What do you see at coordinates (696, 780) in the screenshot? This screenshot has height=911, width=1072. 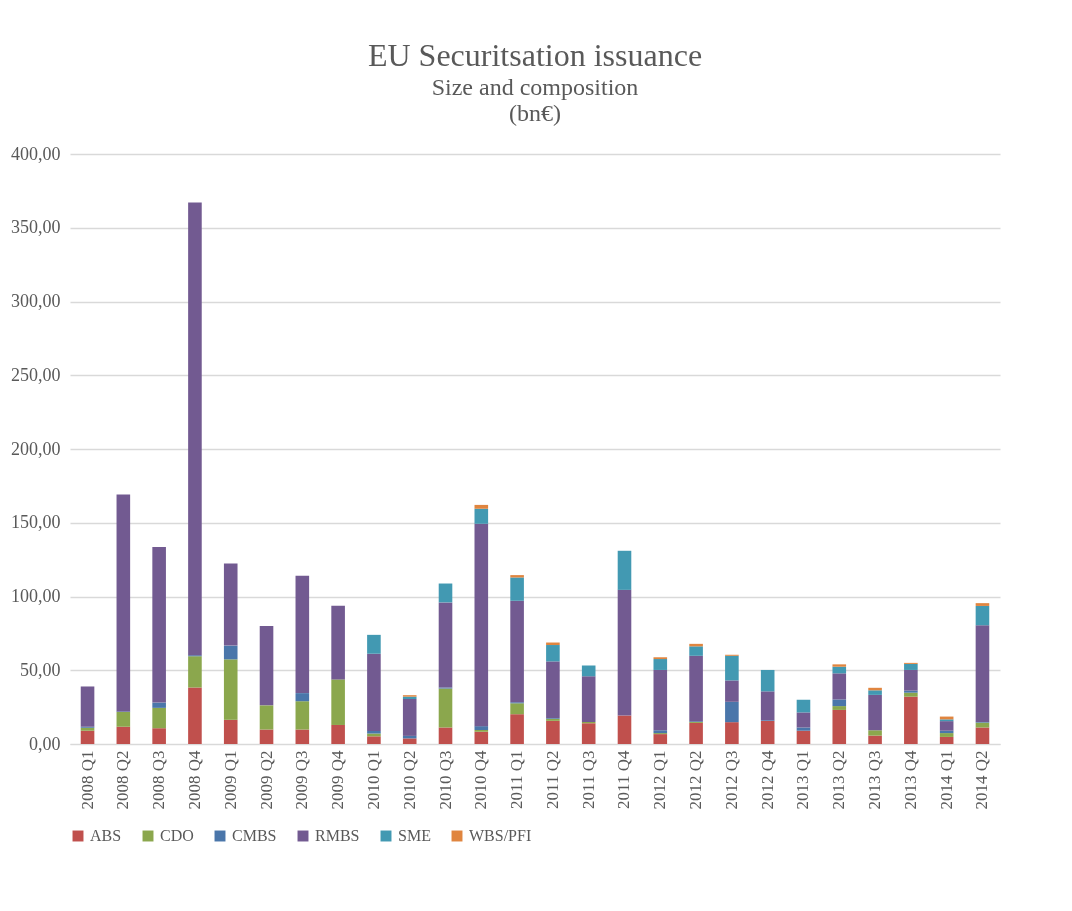 I see `x-tick-label: 2012 Q2` at bounding box center [696, 780].